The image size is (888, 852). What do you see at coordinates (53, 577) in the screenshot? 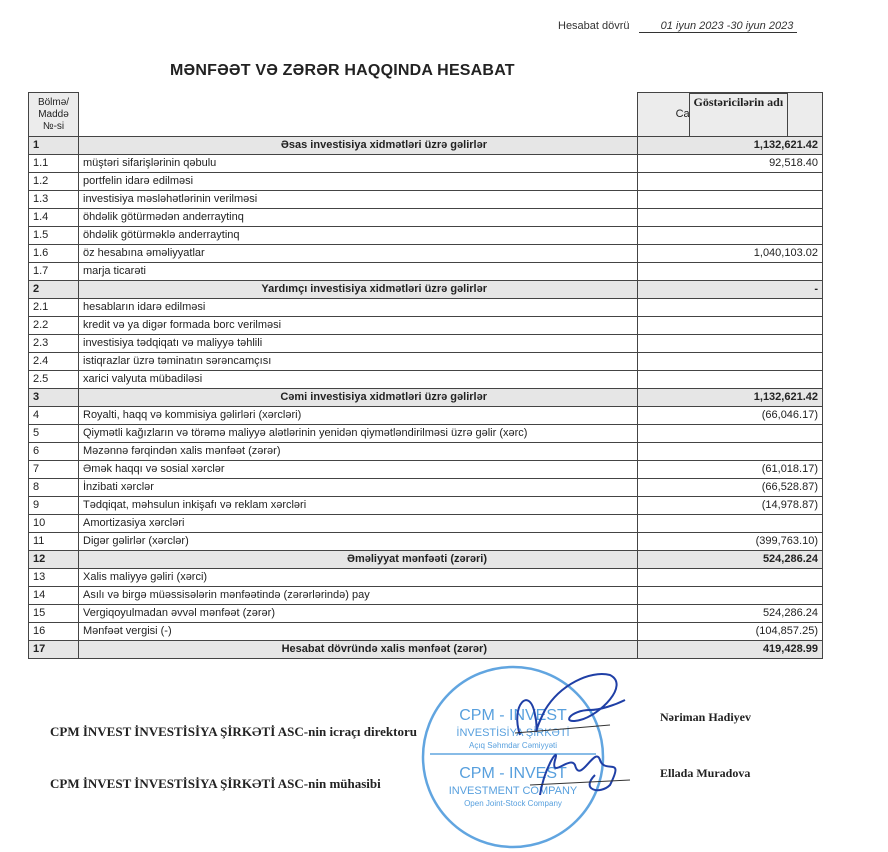
I see `row-number: 13` at bounding box center [53, 577].